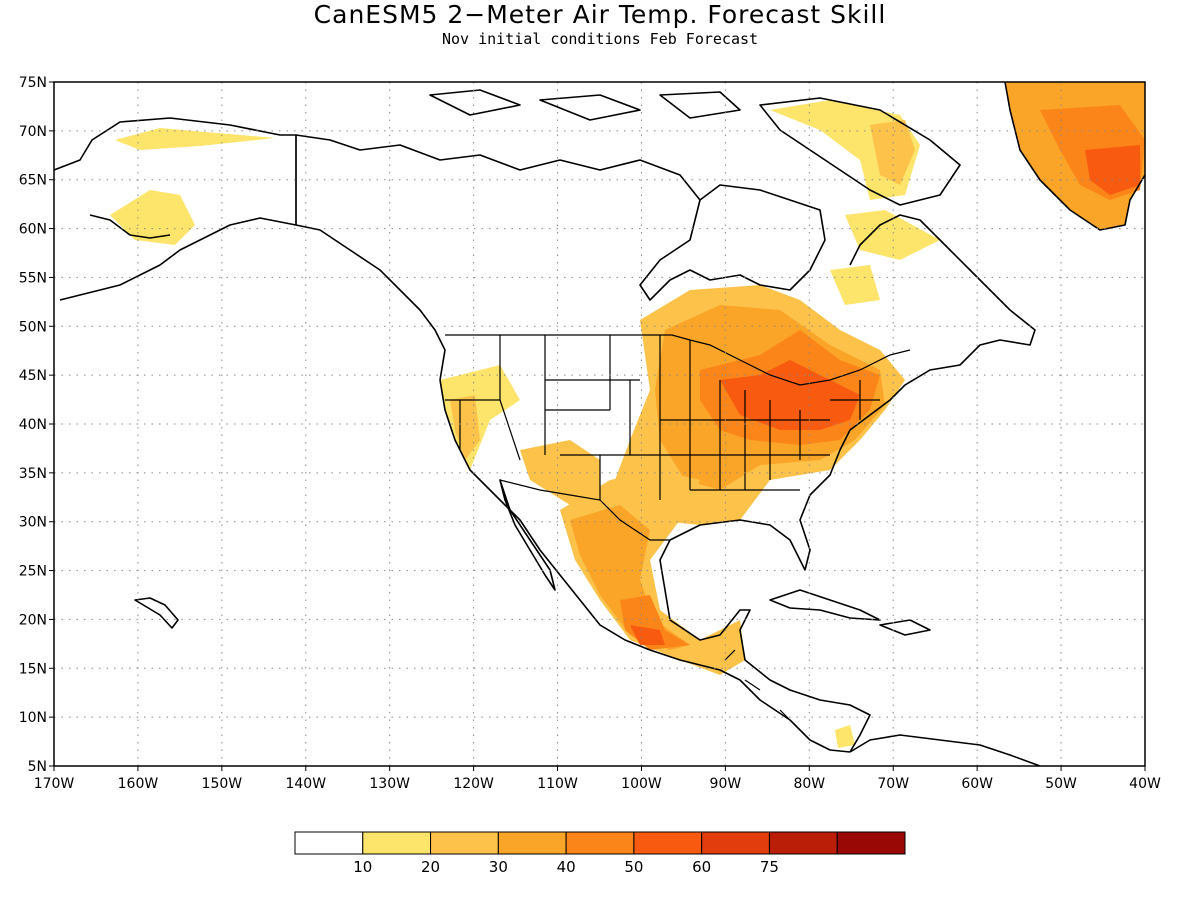 This screenshot has height=900, width=1200. What do you see at coordinates (855, 285) in the screenshot?
I see `quebec-shading` at bounding box center [855, 285].